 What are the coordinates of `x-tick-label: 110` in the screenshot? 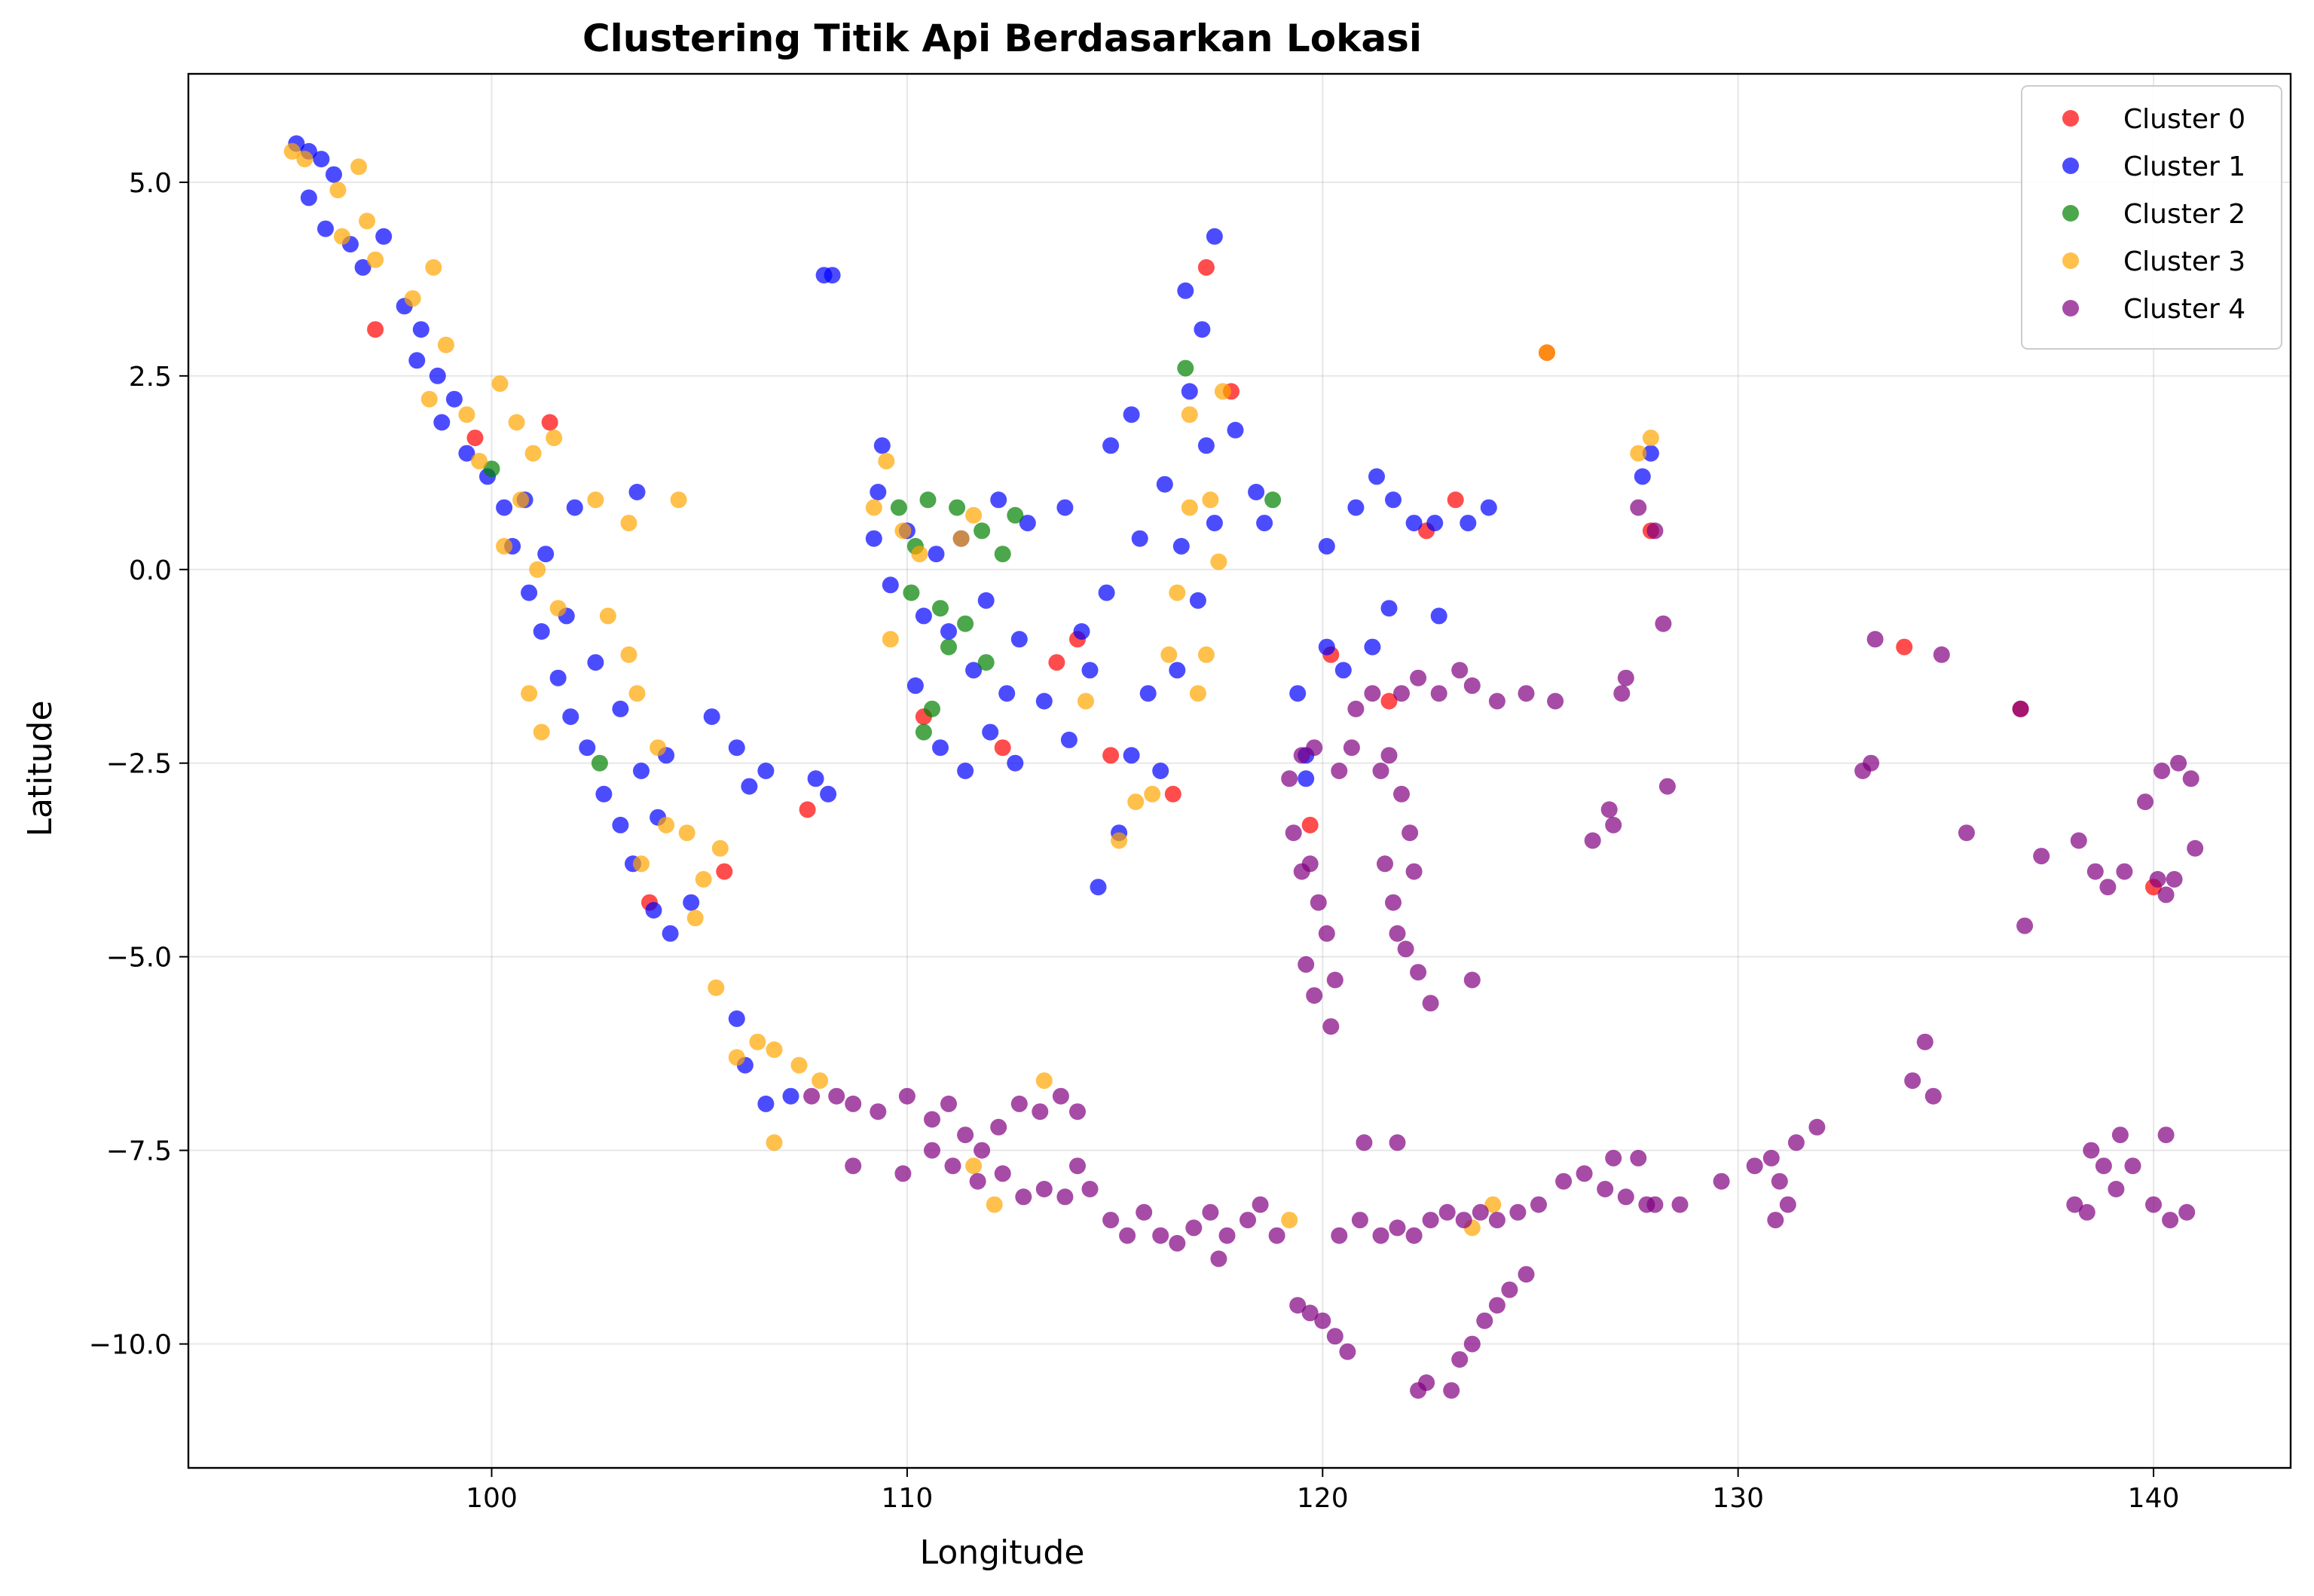 It's located at (908, 1498).